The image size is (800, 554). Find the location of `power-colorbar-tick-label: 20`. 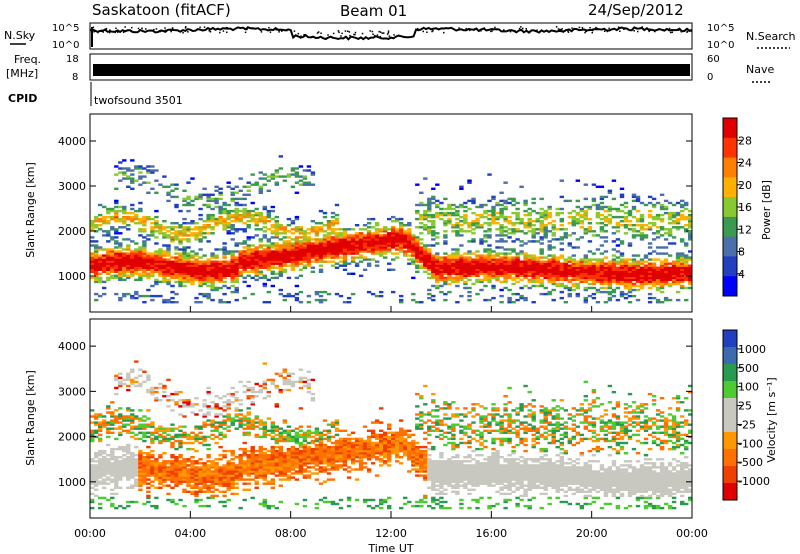

power-colorbar-tick-label: 20 is located at coordinates (745, 185).